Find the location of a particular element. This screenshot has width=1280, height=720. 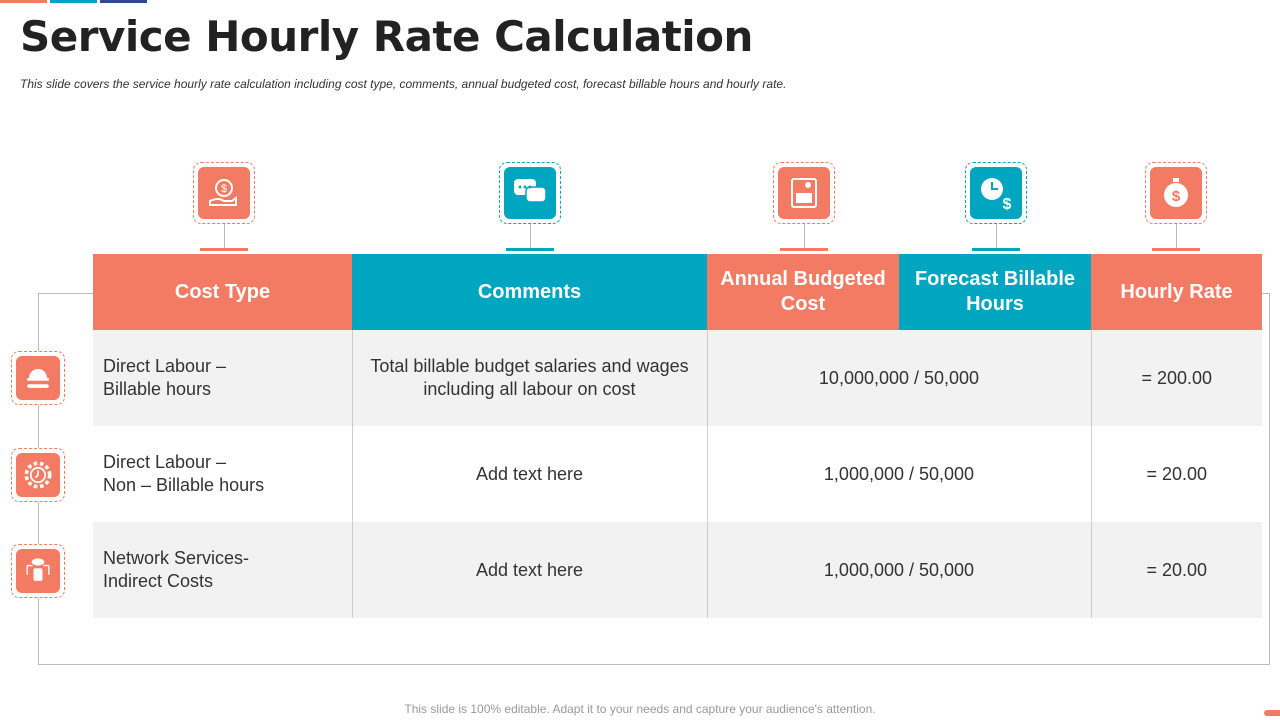

helmet-wrench-icon is located at coordinates (38, 378).